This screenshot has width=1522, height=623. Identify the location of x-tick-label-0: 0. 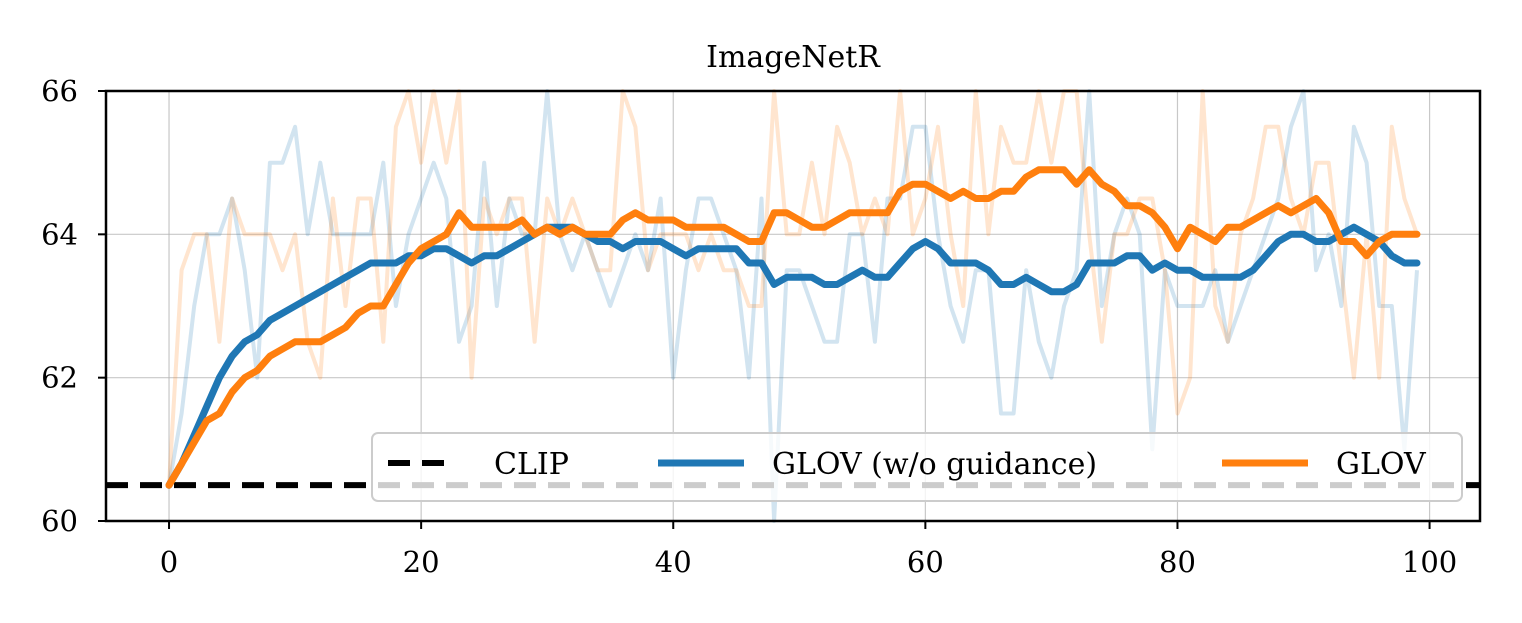
(169, 562).